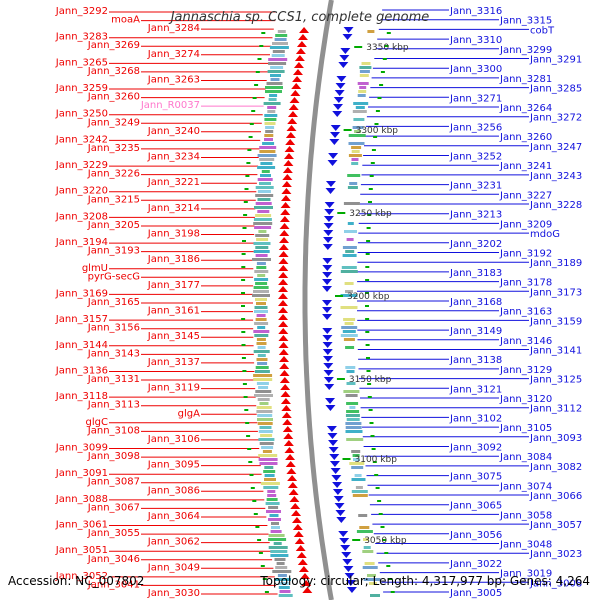 This screenshot has width=600, height=600. I want to click on right-gene-label: Jann_3291, so click(555, 60).